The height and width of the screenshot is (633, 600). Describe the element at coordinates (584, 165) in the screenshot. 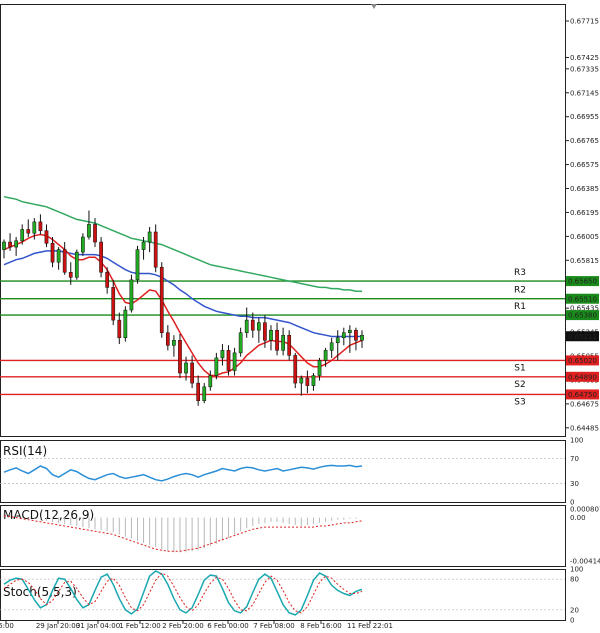

I see `price-tick-label: 0.66575` at that location.